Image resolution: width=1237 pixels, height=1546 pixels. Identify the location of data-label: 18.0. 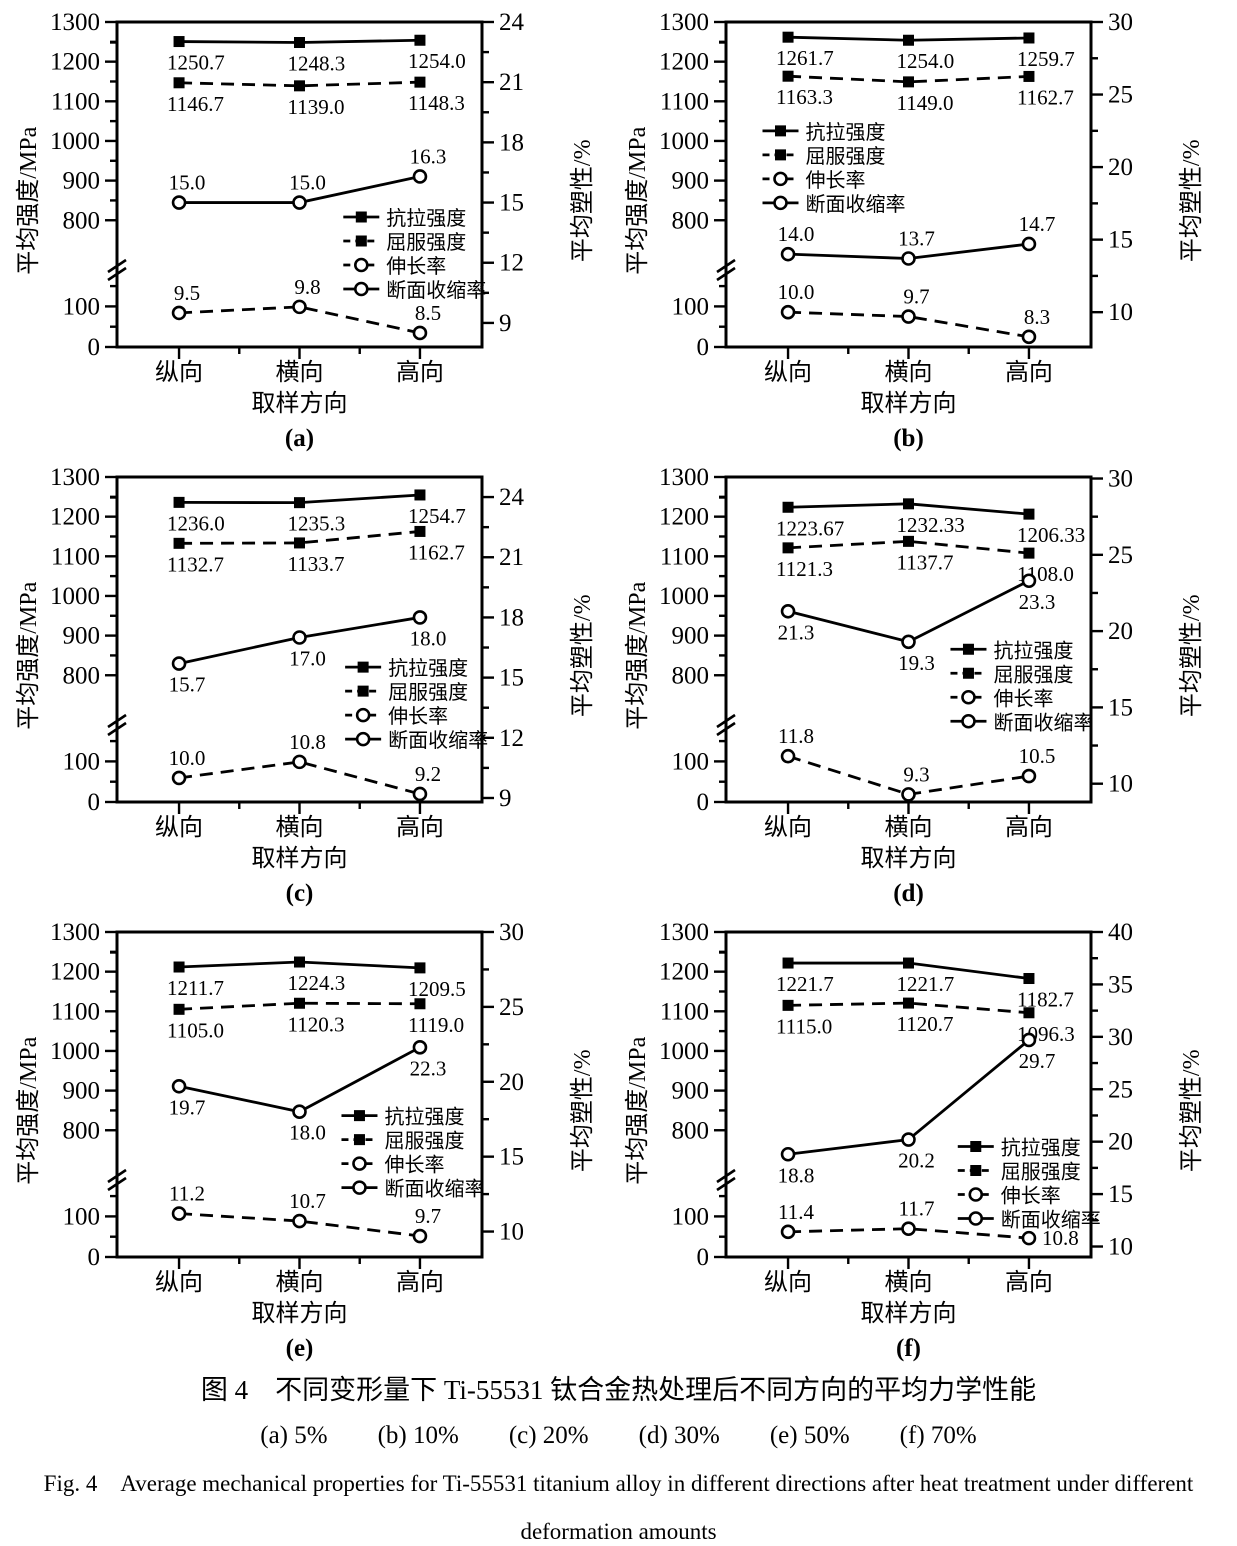
(307, 1133).